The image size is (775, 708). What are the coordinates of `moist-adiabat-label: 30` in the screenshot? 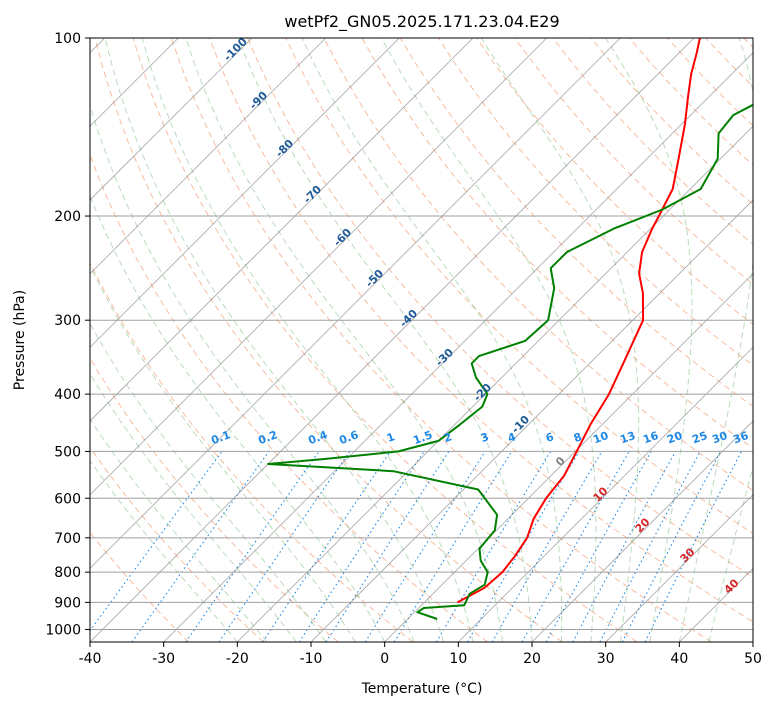 It's located at (688, 555).